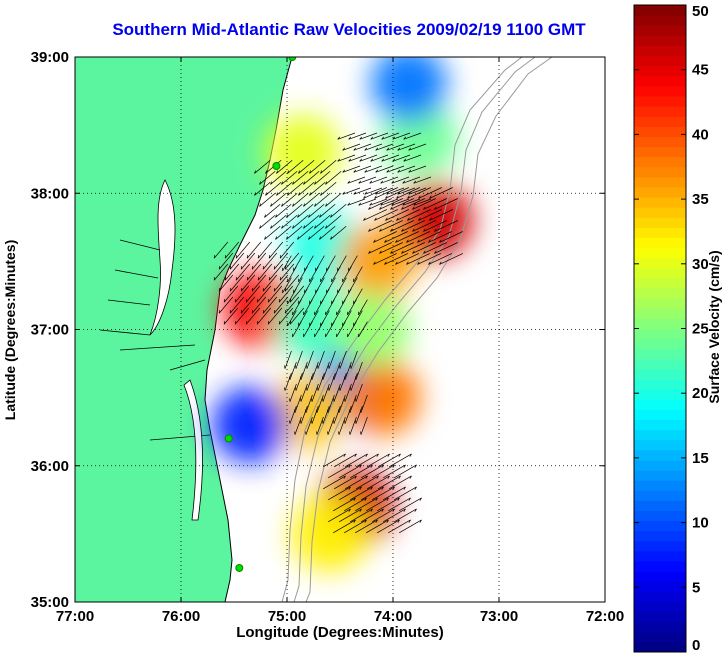 This screenshot has height=659, width=724. Describe the element at coordinates (408, 90) in the screenshot. I see `coverage-region` at that location.